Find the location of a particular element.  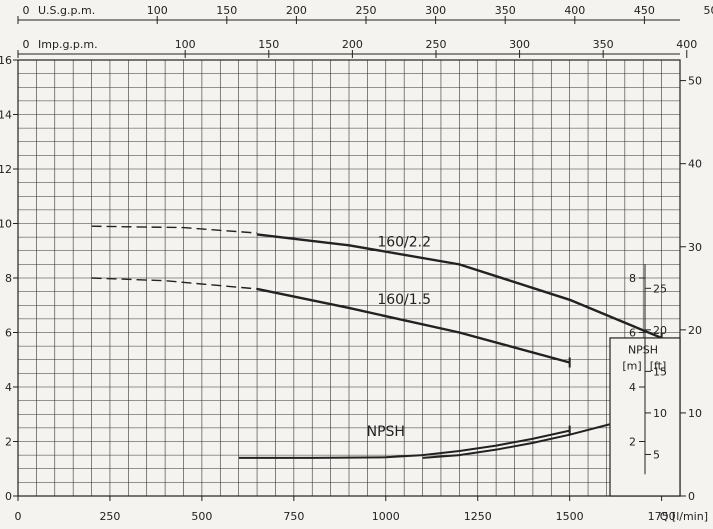

right-tick-label: 10 is located at coordinates (695, 413).